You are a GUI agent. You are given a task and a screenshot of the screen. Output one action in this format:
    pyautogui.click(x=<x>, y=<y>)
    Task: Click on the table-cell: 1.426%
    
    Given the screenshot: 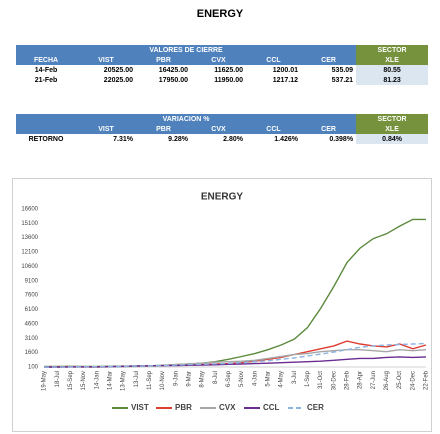 What is the action you would take?
    pyautogui.click(x=286, y=139)
    